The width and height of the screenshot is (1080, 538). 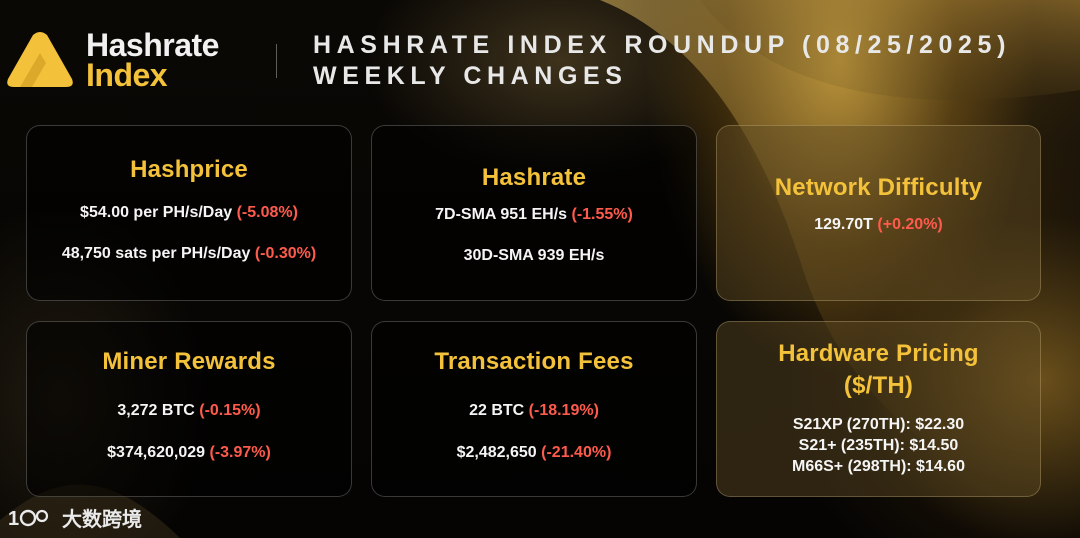 I want to click on miner-rewards-btc: 3,272 BTC (-0.15%), so click(x=189, y=411).